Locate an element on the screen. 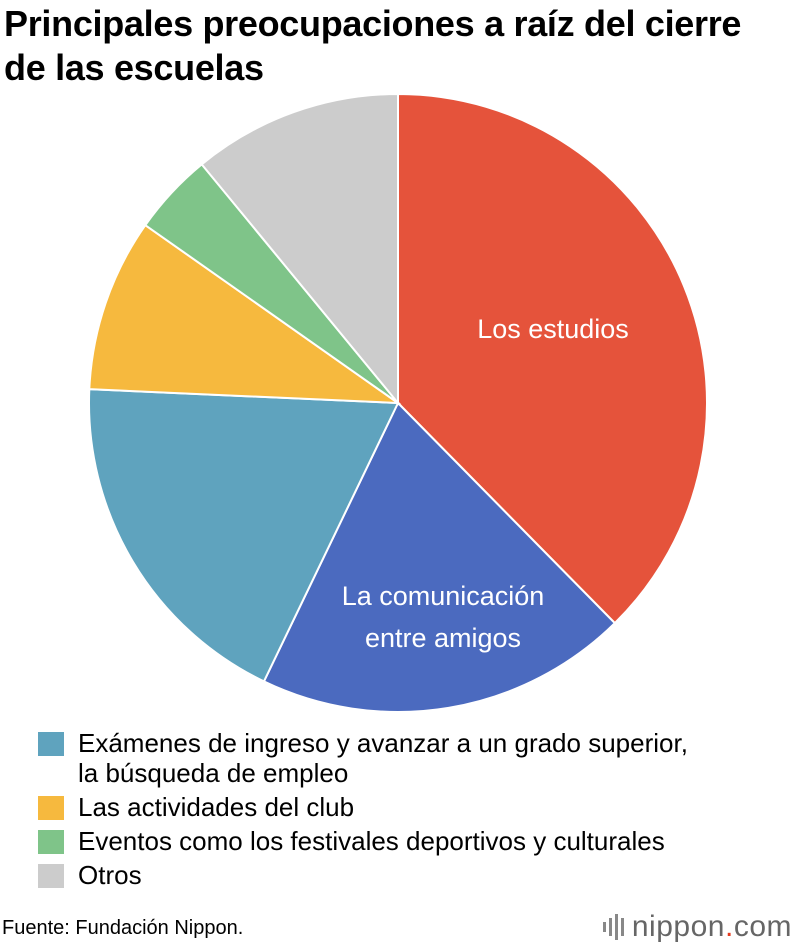 This screenshot has height=950, width=800. source-note: Fuente: Fundación Nippon. is located at coordinates (123, 928).